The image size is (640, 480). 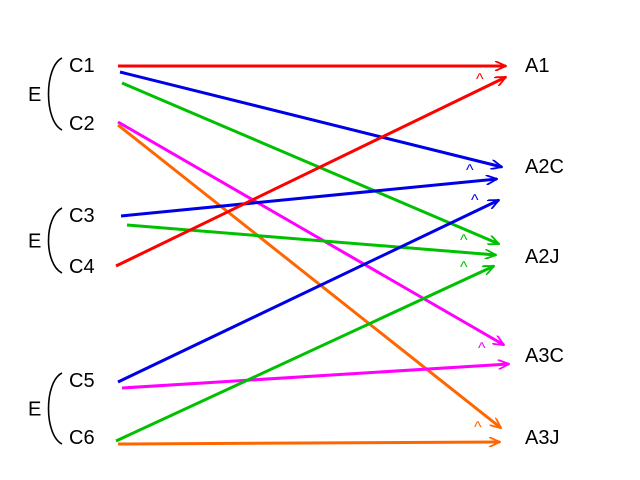 I want to click on right-node-a1: A1, so click(x=537, y=66).